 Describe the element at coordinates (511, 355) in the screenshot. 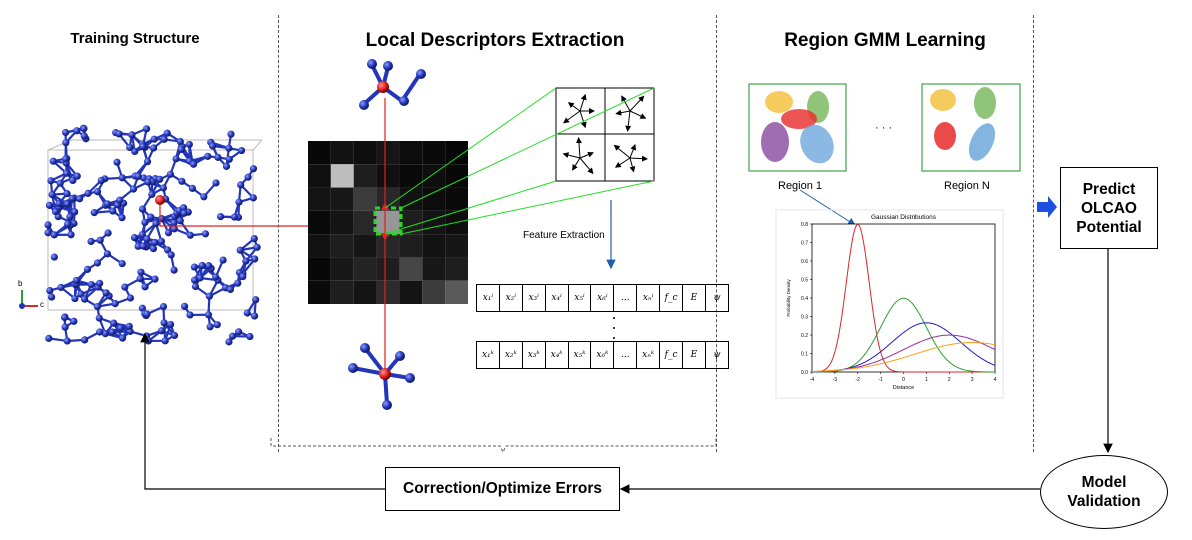

I see `feature-k-cell: x₂ᵏ` at that location.